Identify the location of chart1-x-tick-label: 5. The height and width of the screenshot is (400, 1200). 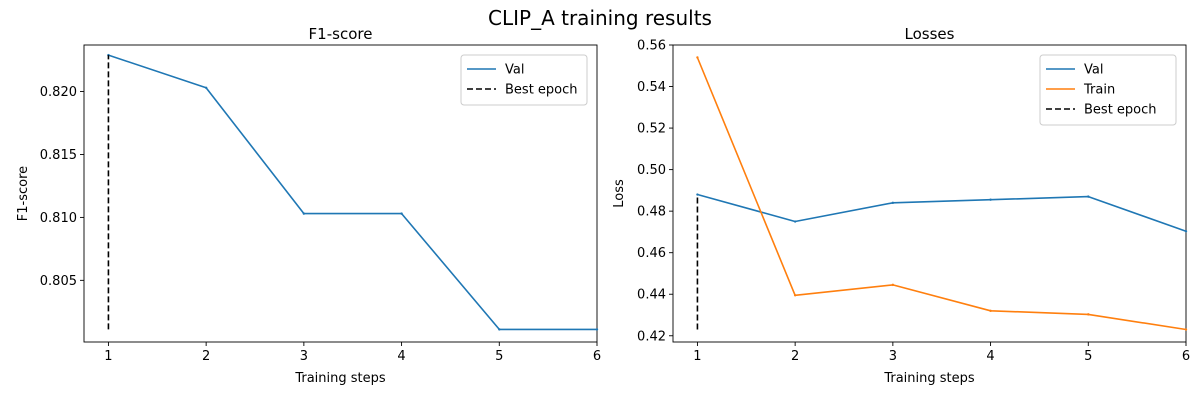
(499, 356).